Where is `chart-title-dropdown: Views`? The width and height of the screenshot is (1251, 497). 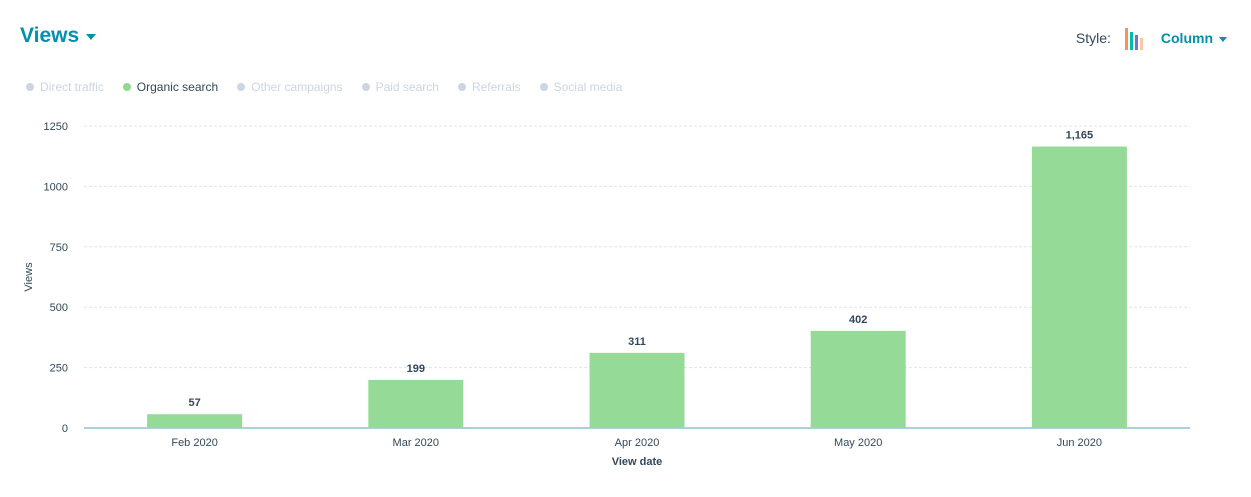 chart-title-dropdown: Views is located at coordinates (58, 36).